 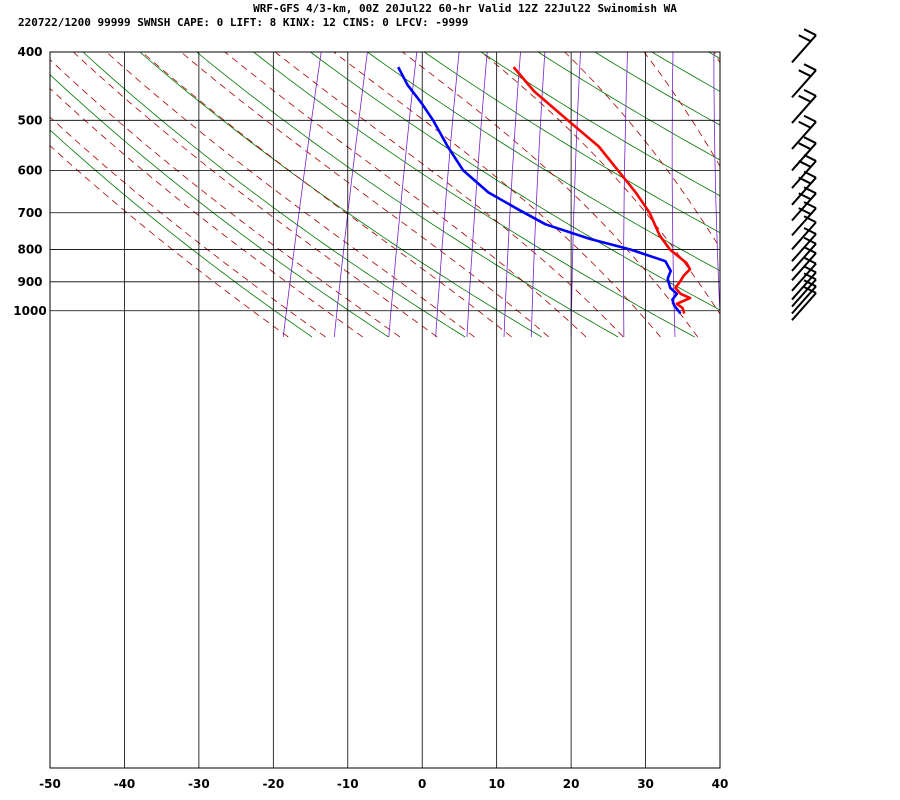 I want to click on x-tick-label: -50, so click(x=50, y=784).